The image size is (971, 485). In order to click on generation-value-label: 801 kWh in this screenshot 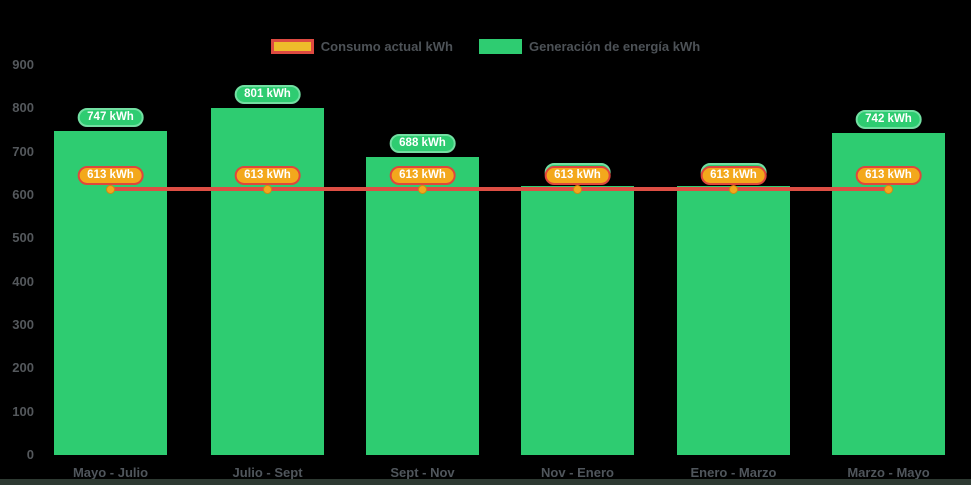, I will do `click(267, 94)`.